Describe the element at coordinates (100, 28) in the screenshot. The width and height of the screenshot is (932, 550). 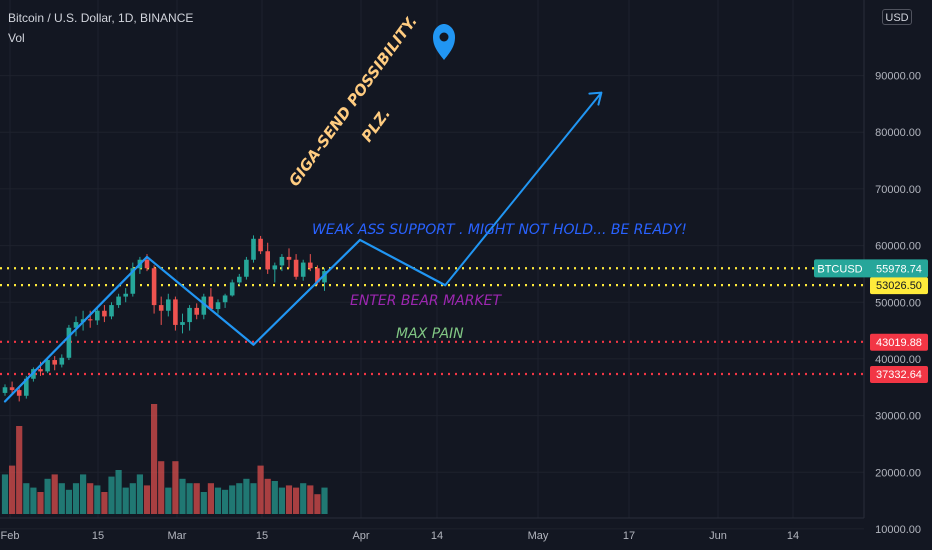
I see `chart-legend: Bitcoin / U.S. Dollar, 1D, BINANCE Vol` at that location.